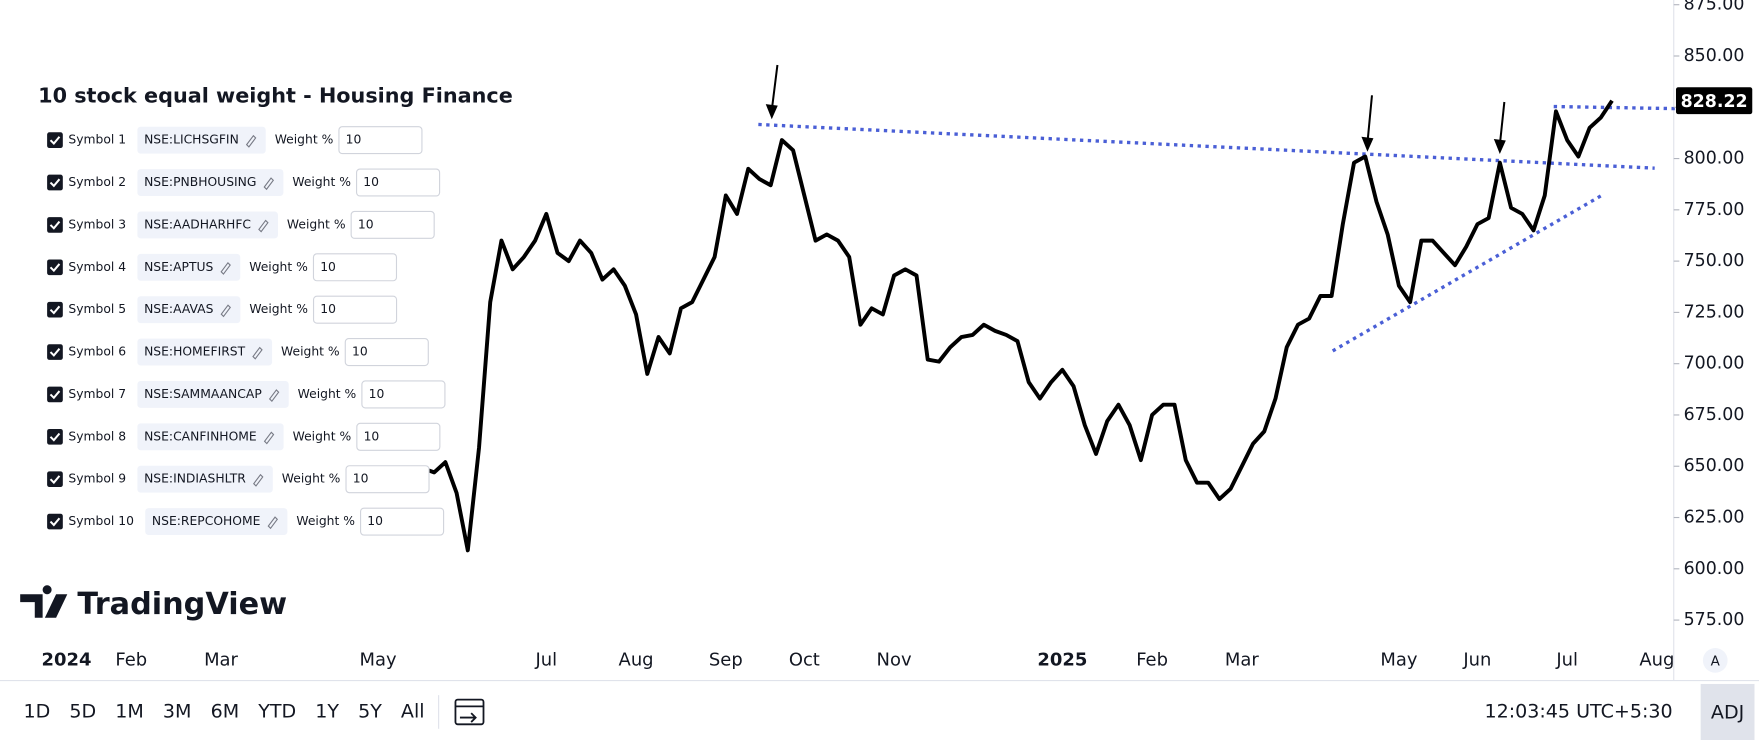 Image resolution: width=1759 pixels, height=740 pixels. Describe the element at coordinates (1714, 364) in the screenshot. I see `y-tick-label: 700.00` at that location.